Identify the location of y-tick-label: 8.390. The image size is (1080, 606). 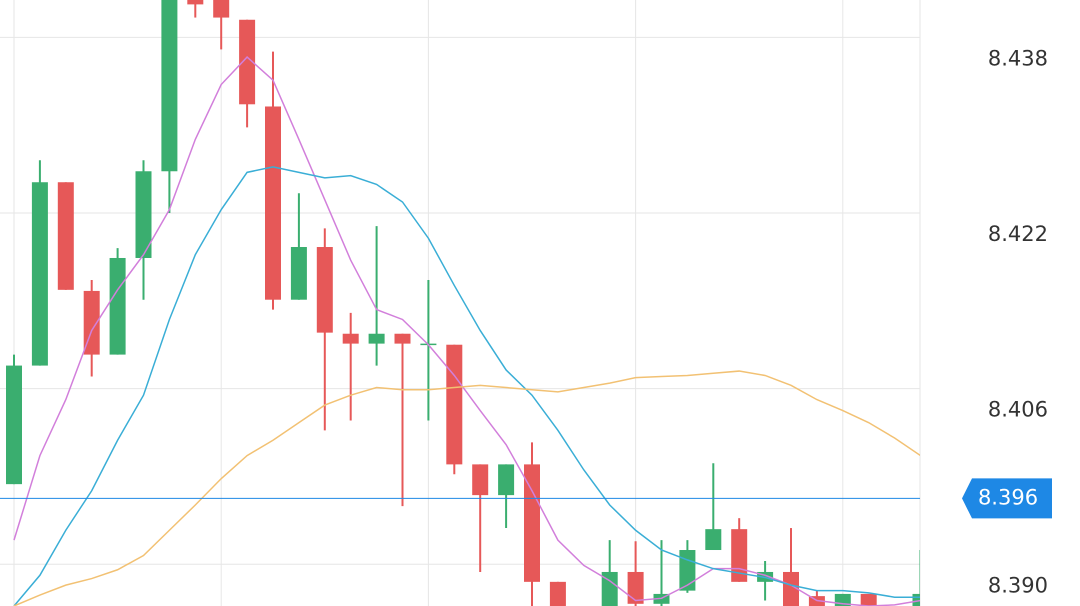
(1018, 585).